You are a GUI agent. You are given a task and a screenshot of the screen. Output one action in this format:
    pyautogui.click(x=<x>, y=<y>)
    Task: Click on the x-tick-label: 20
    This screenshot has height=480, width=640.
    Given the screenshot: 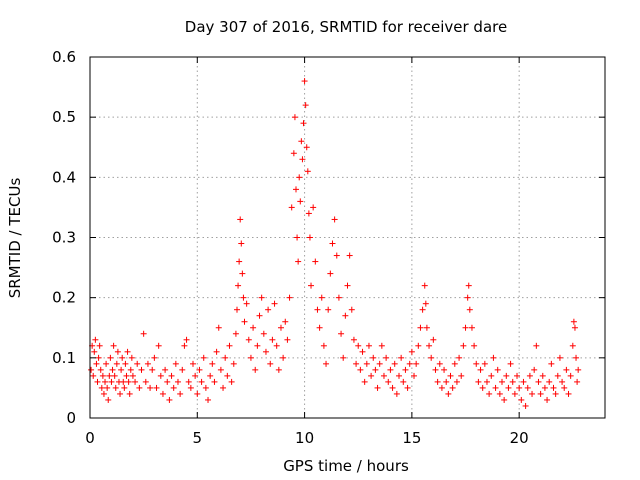 What is the action you would take?
    pyautogui.click(x=519, y=438)
    